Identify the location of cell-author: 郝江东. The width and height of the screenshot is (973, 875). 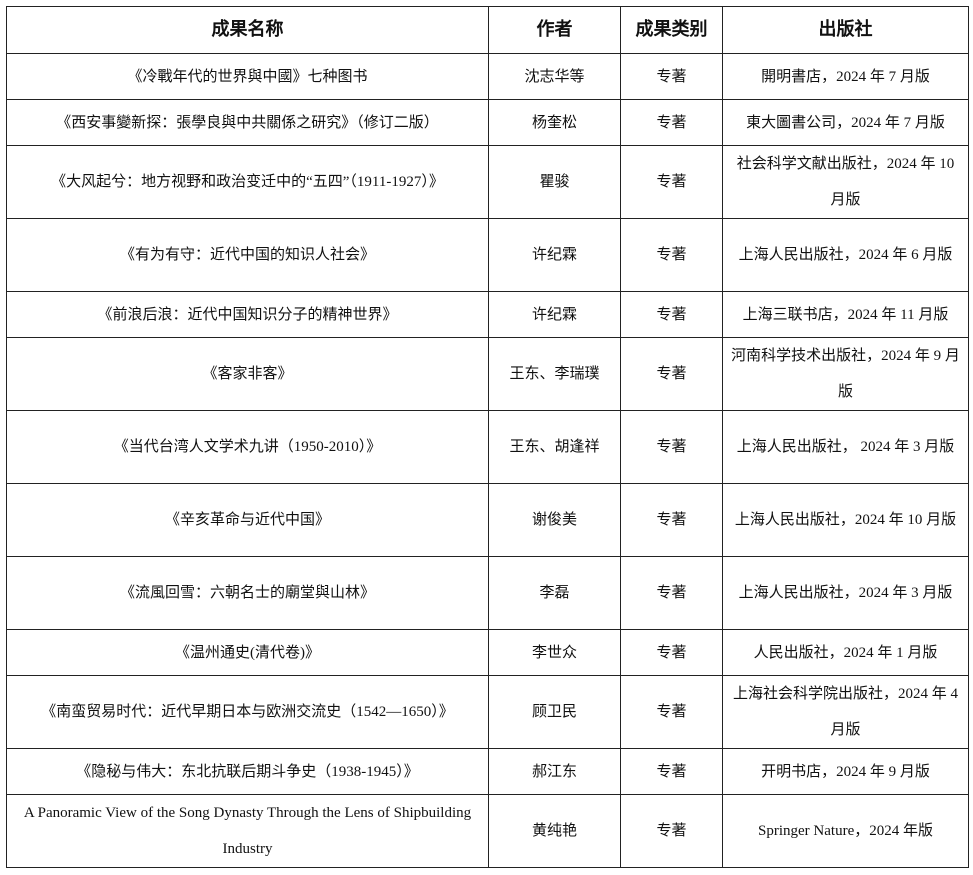
(554, 771).